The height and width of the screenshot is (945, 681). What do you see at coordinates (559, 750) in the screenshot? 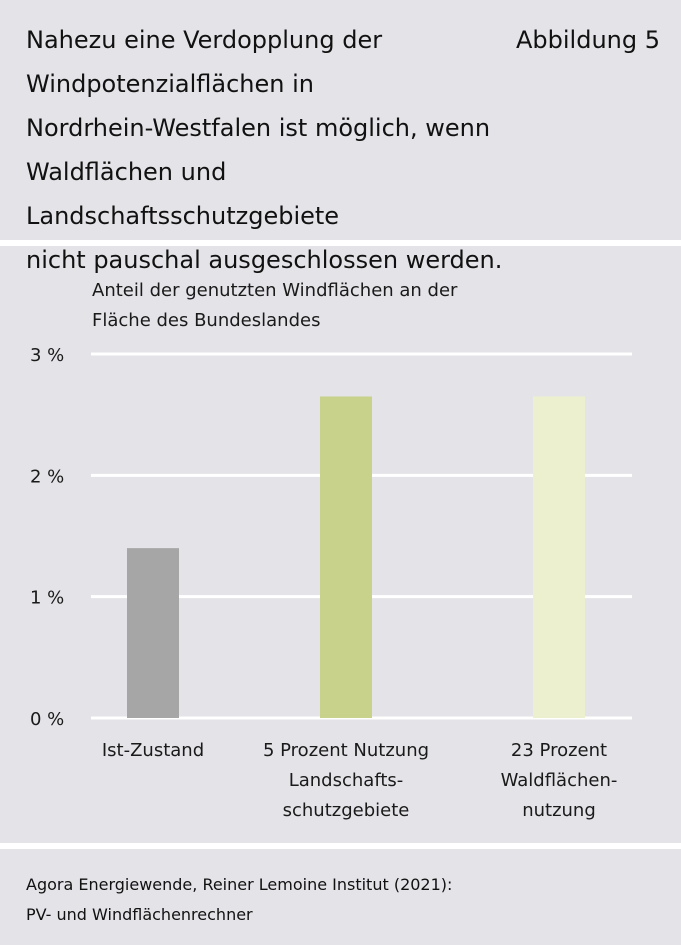
I see `x-tick-label: 23 Prozent` at bounding box center [559, 750].